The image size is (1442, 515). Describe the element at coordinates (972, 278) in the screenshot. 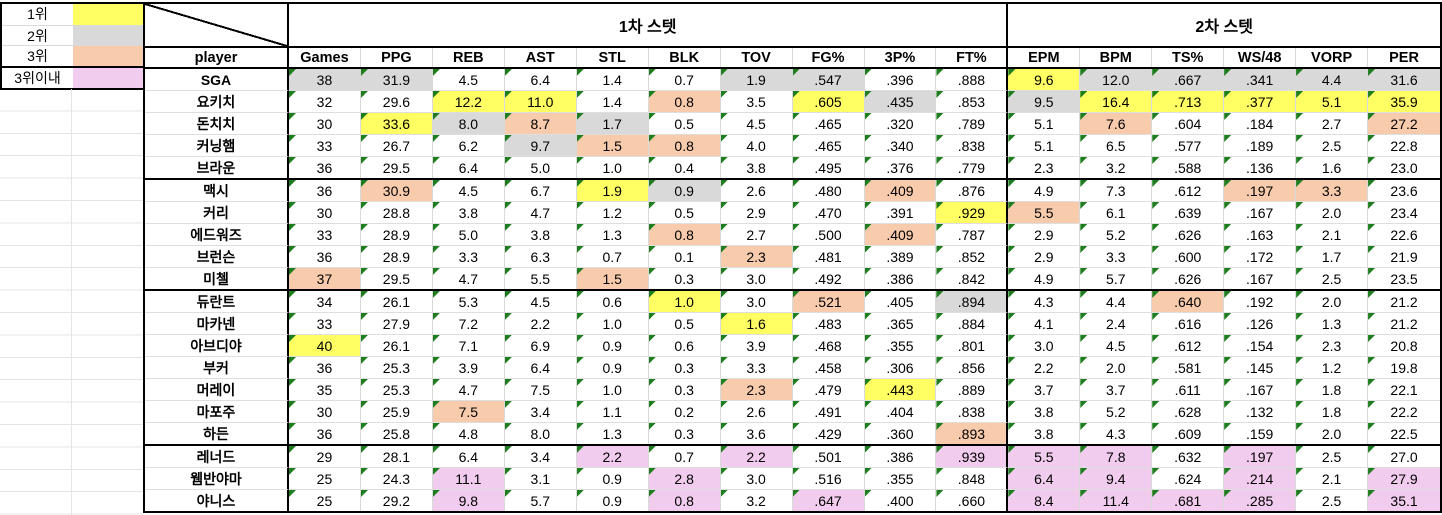

I see `stat-cell-ft-: .842` at that location.